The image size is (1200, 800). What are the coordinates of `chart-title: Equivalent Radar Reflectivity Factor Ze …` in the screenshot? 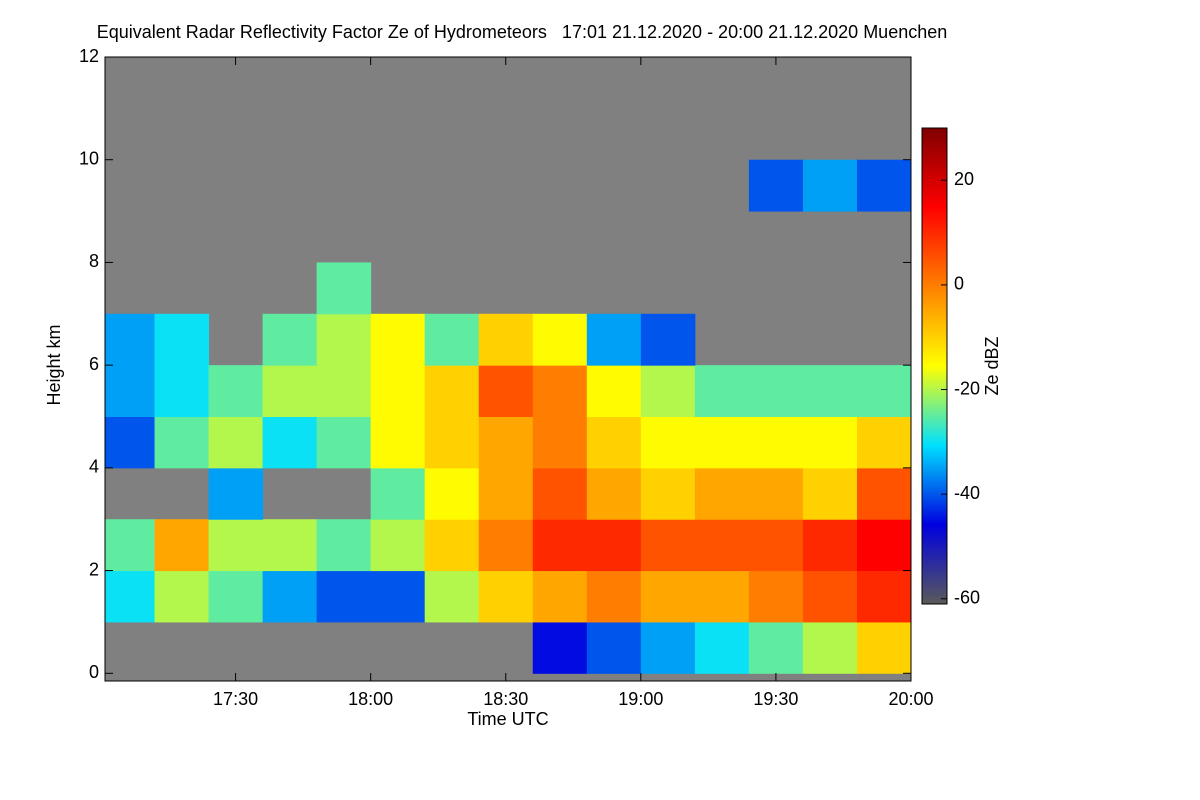 It's located at (522, 32).